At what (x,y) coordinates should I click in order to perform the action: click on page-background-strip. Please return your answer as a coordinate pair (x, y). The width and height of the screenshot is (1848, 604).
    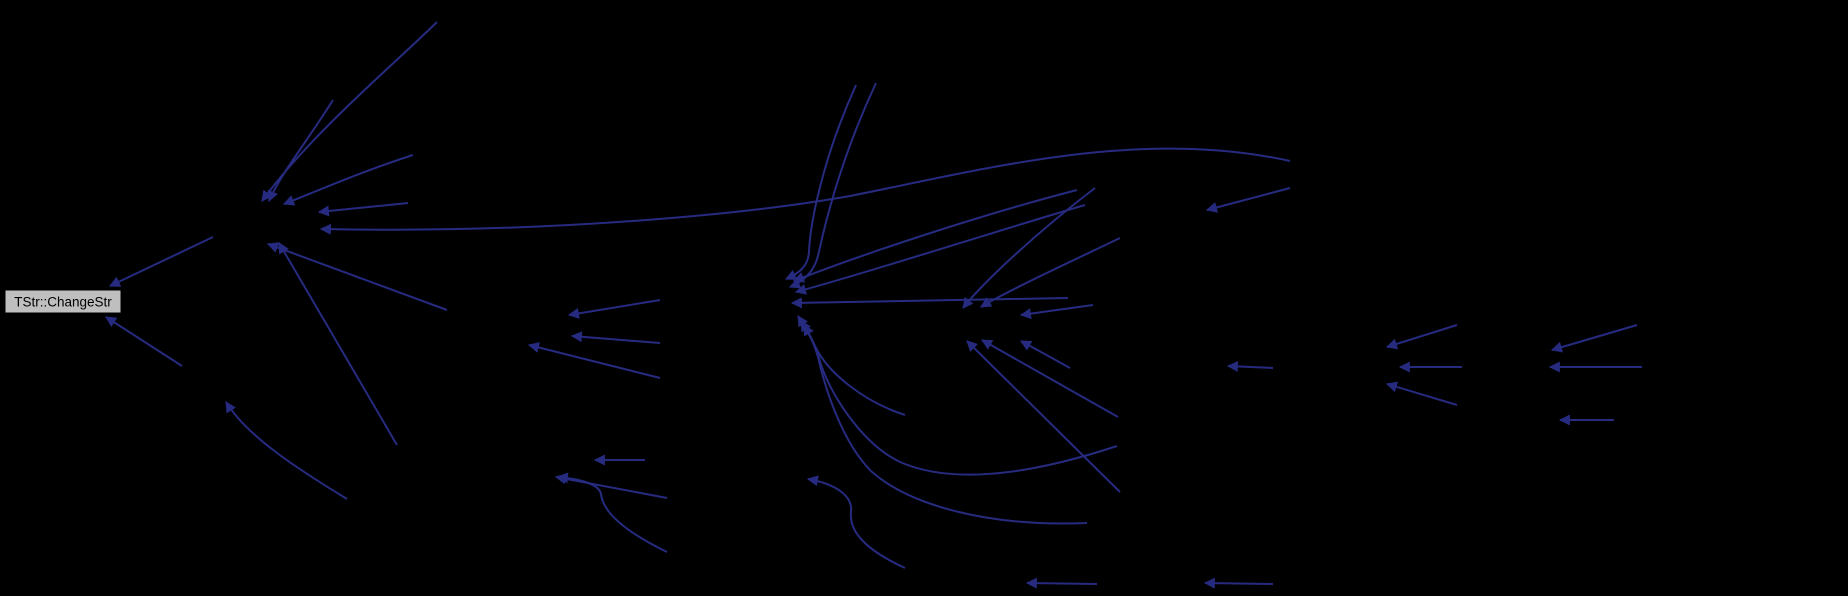
    Looking at the image, I should click on (924, 600).